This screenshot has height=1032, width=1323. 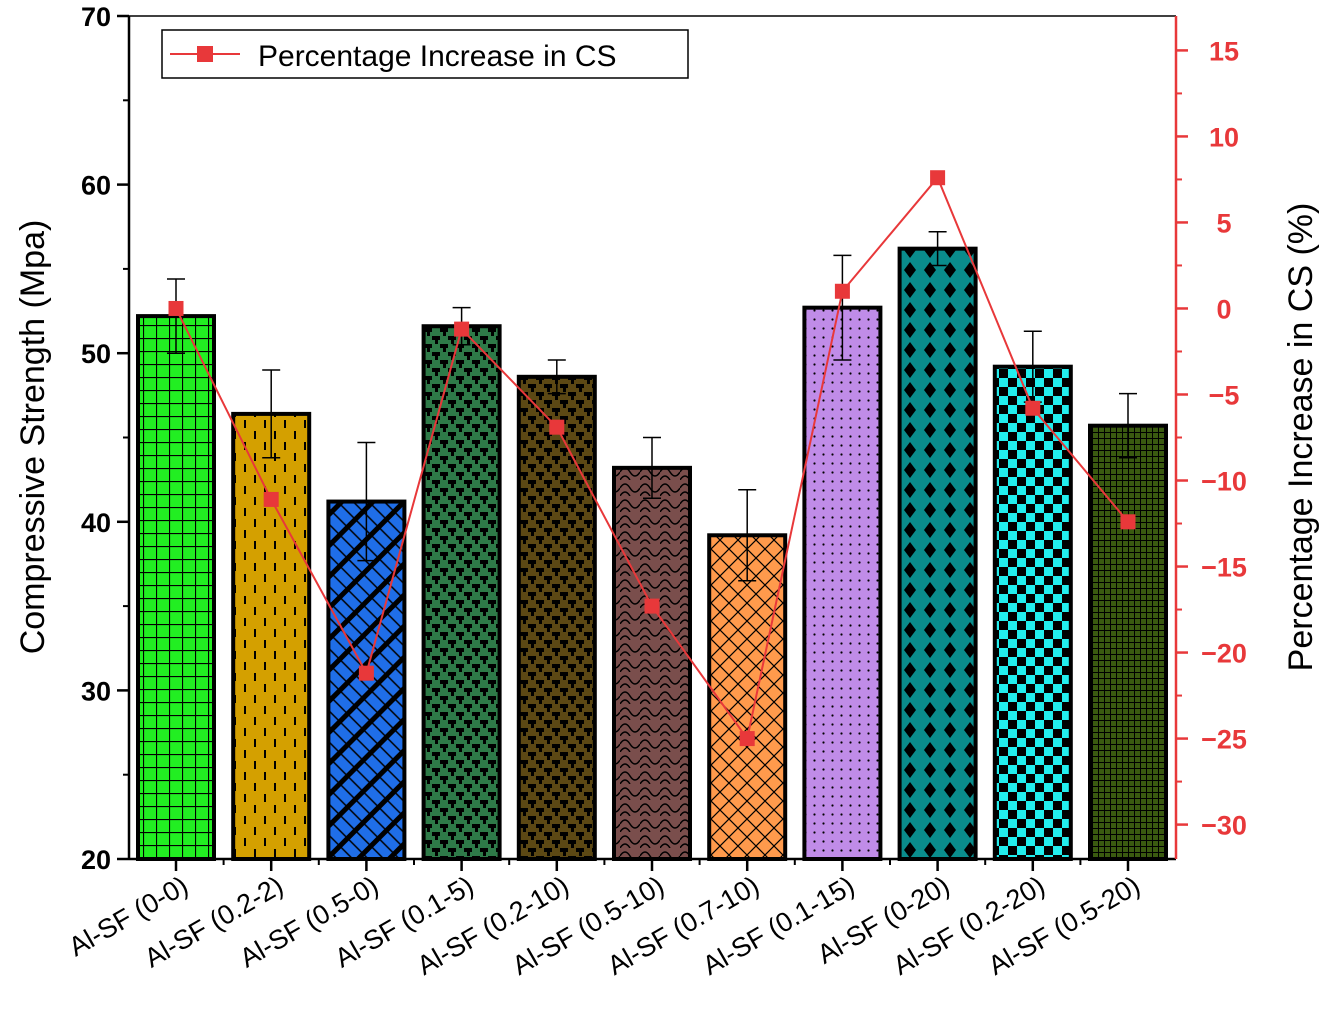 What do you see at coordinates (96, 523) in the screenshot?
I see `y-tick-label-2: 40` at bounding box center [96, 523].